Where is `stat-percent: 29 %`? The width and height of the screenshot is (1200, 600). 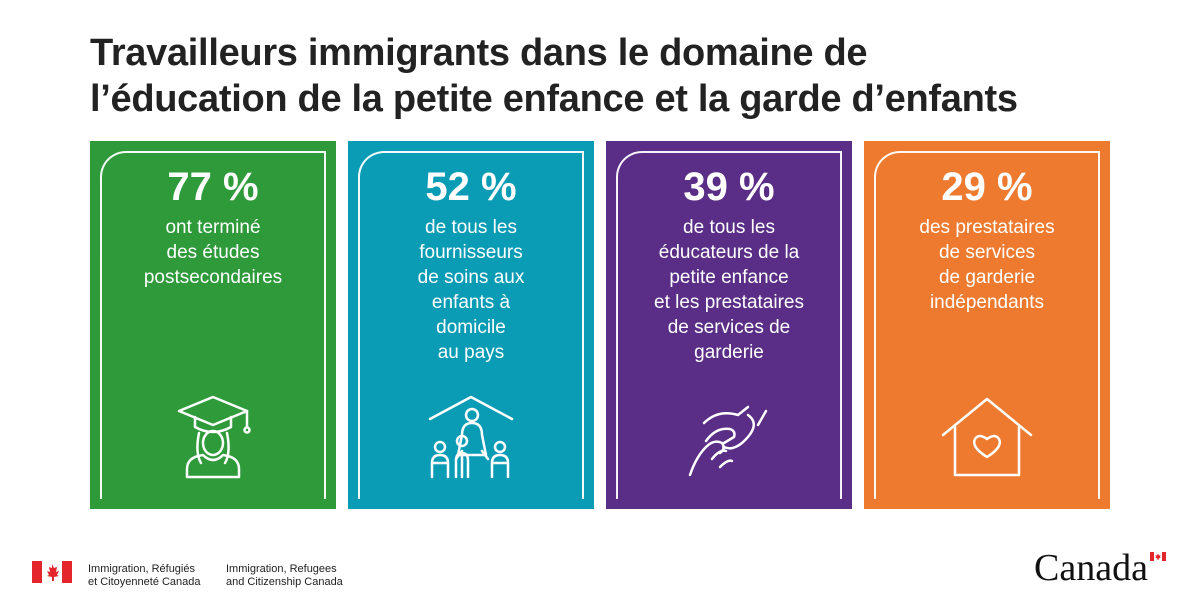
stat-percent: 29 % is located at coordinates (987, 187).